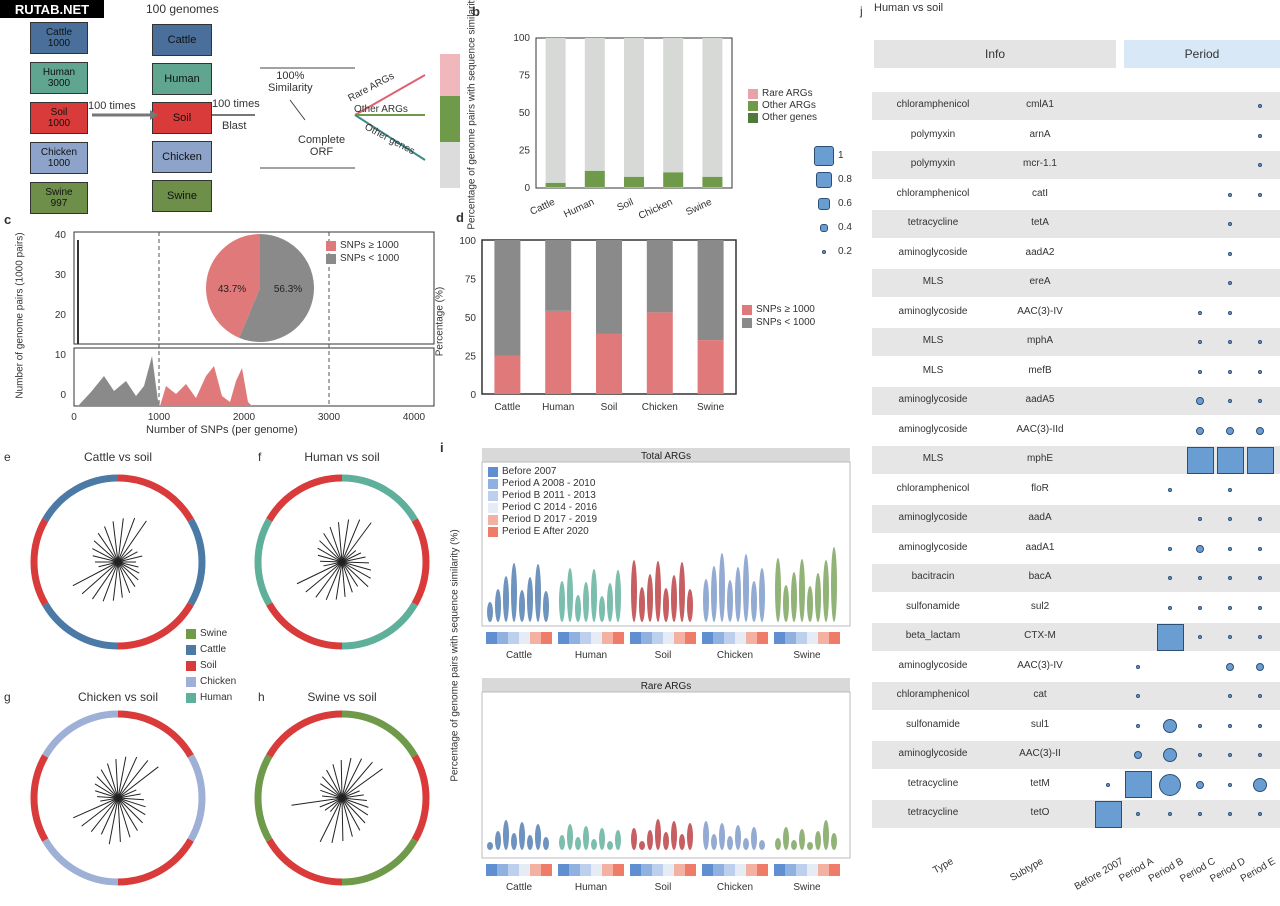 This screenshot has height=906, width=1280. I want to click on legend-item: Cattle, so click(206, 649).